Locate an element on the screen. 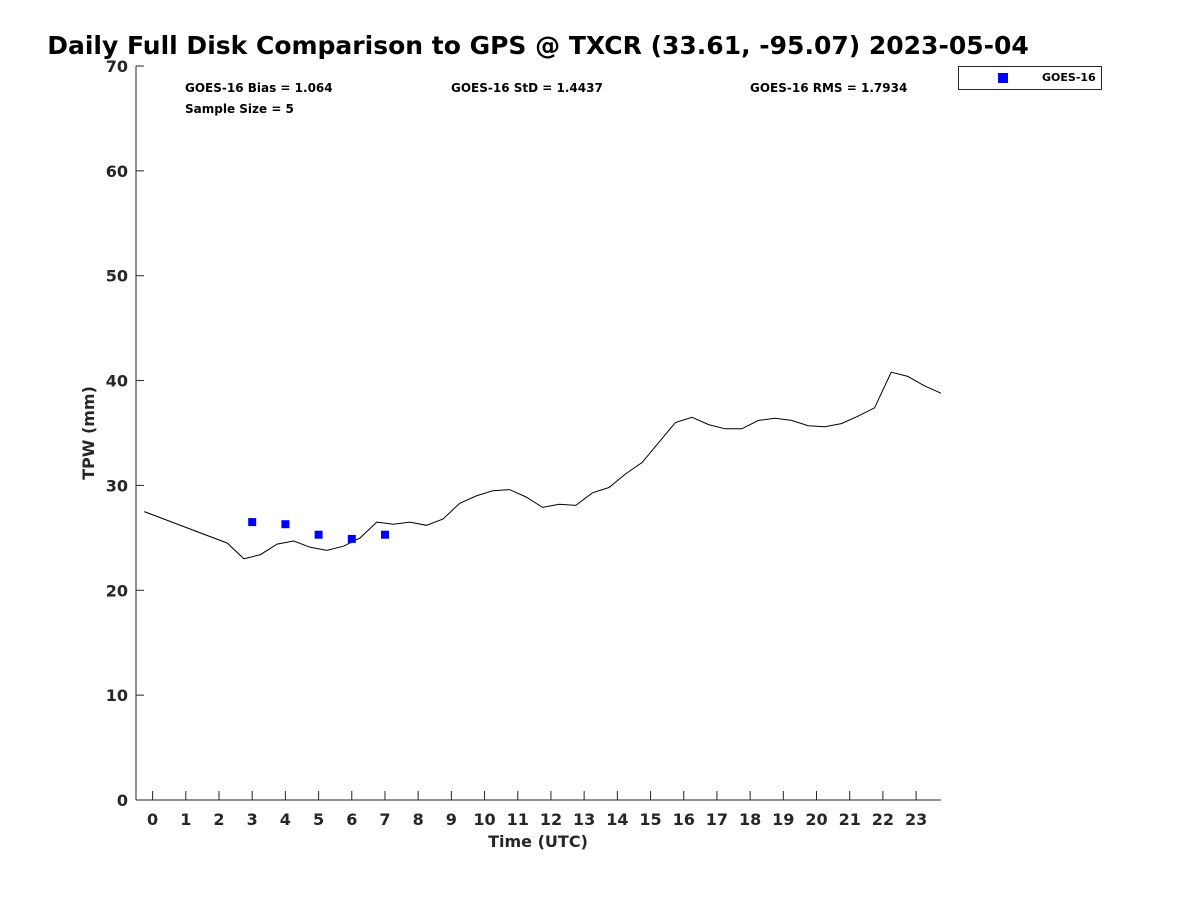 This screenshot has width=1200, height=900. x-tick-label: 20 is located at coordinates (816, 819).